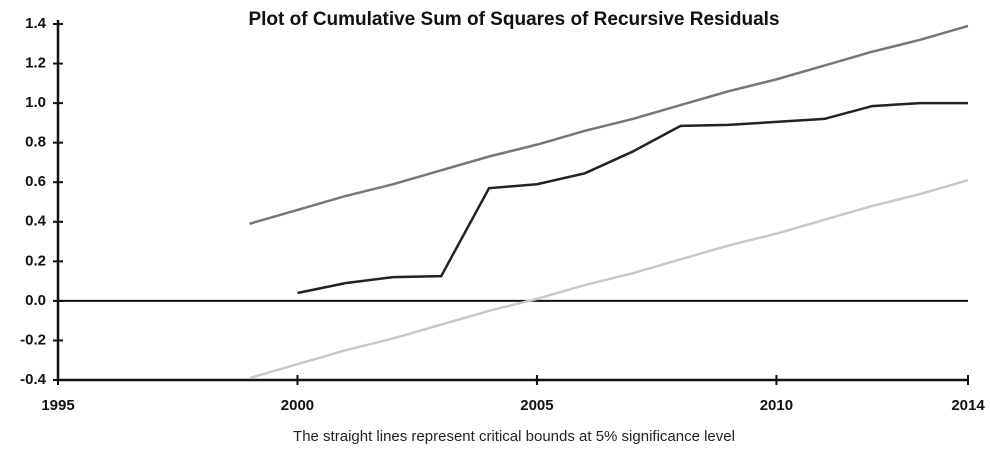  I want to click on x-tick-label: 2000, so click(297, 405).